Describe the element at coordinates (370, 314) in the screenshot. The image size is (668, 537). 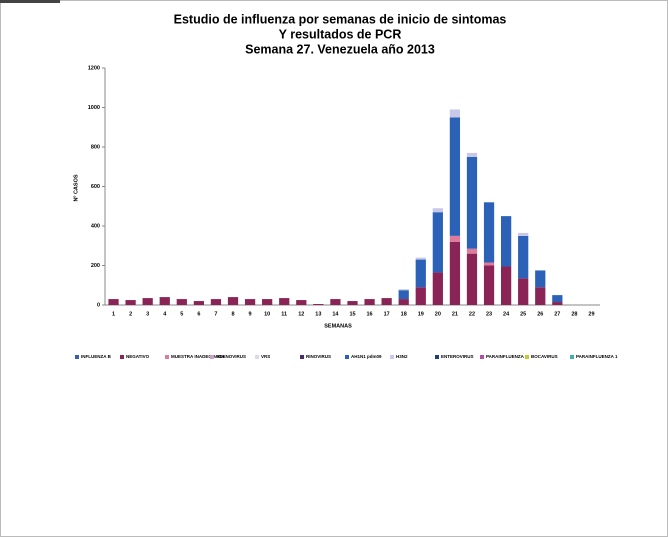
I see `x-tick-label: 16` at that location.